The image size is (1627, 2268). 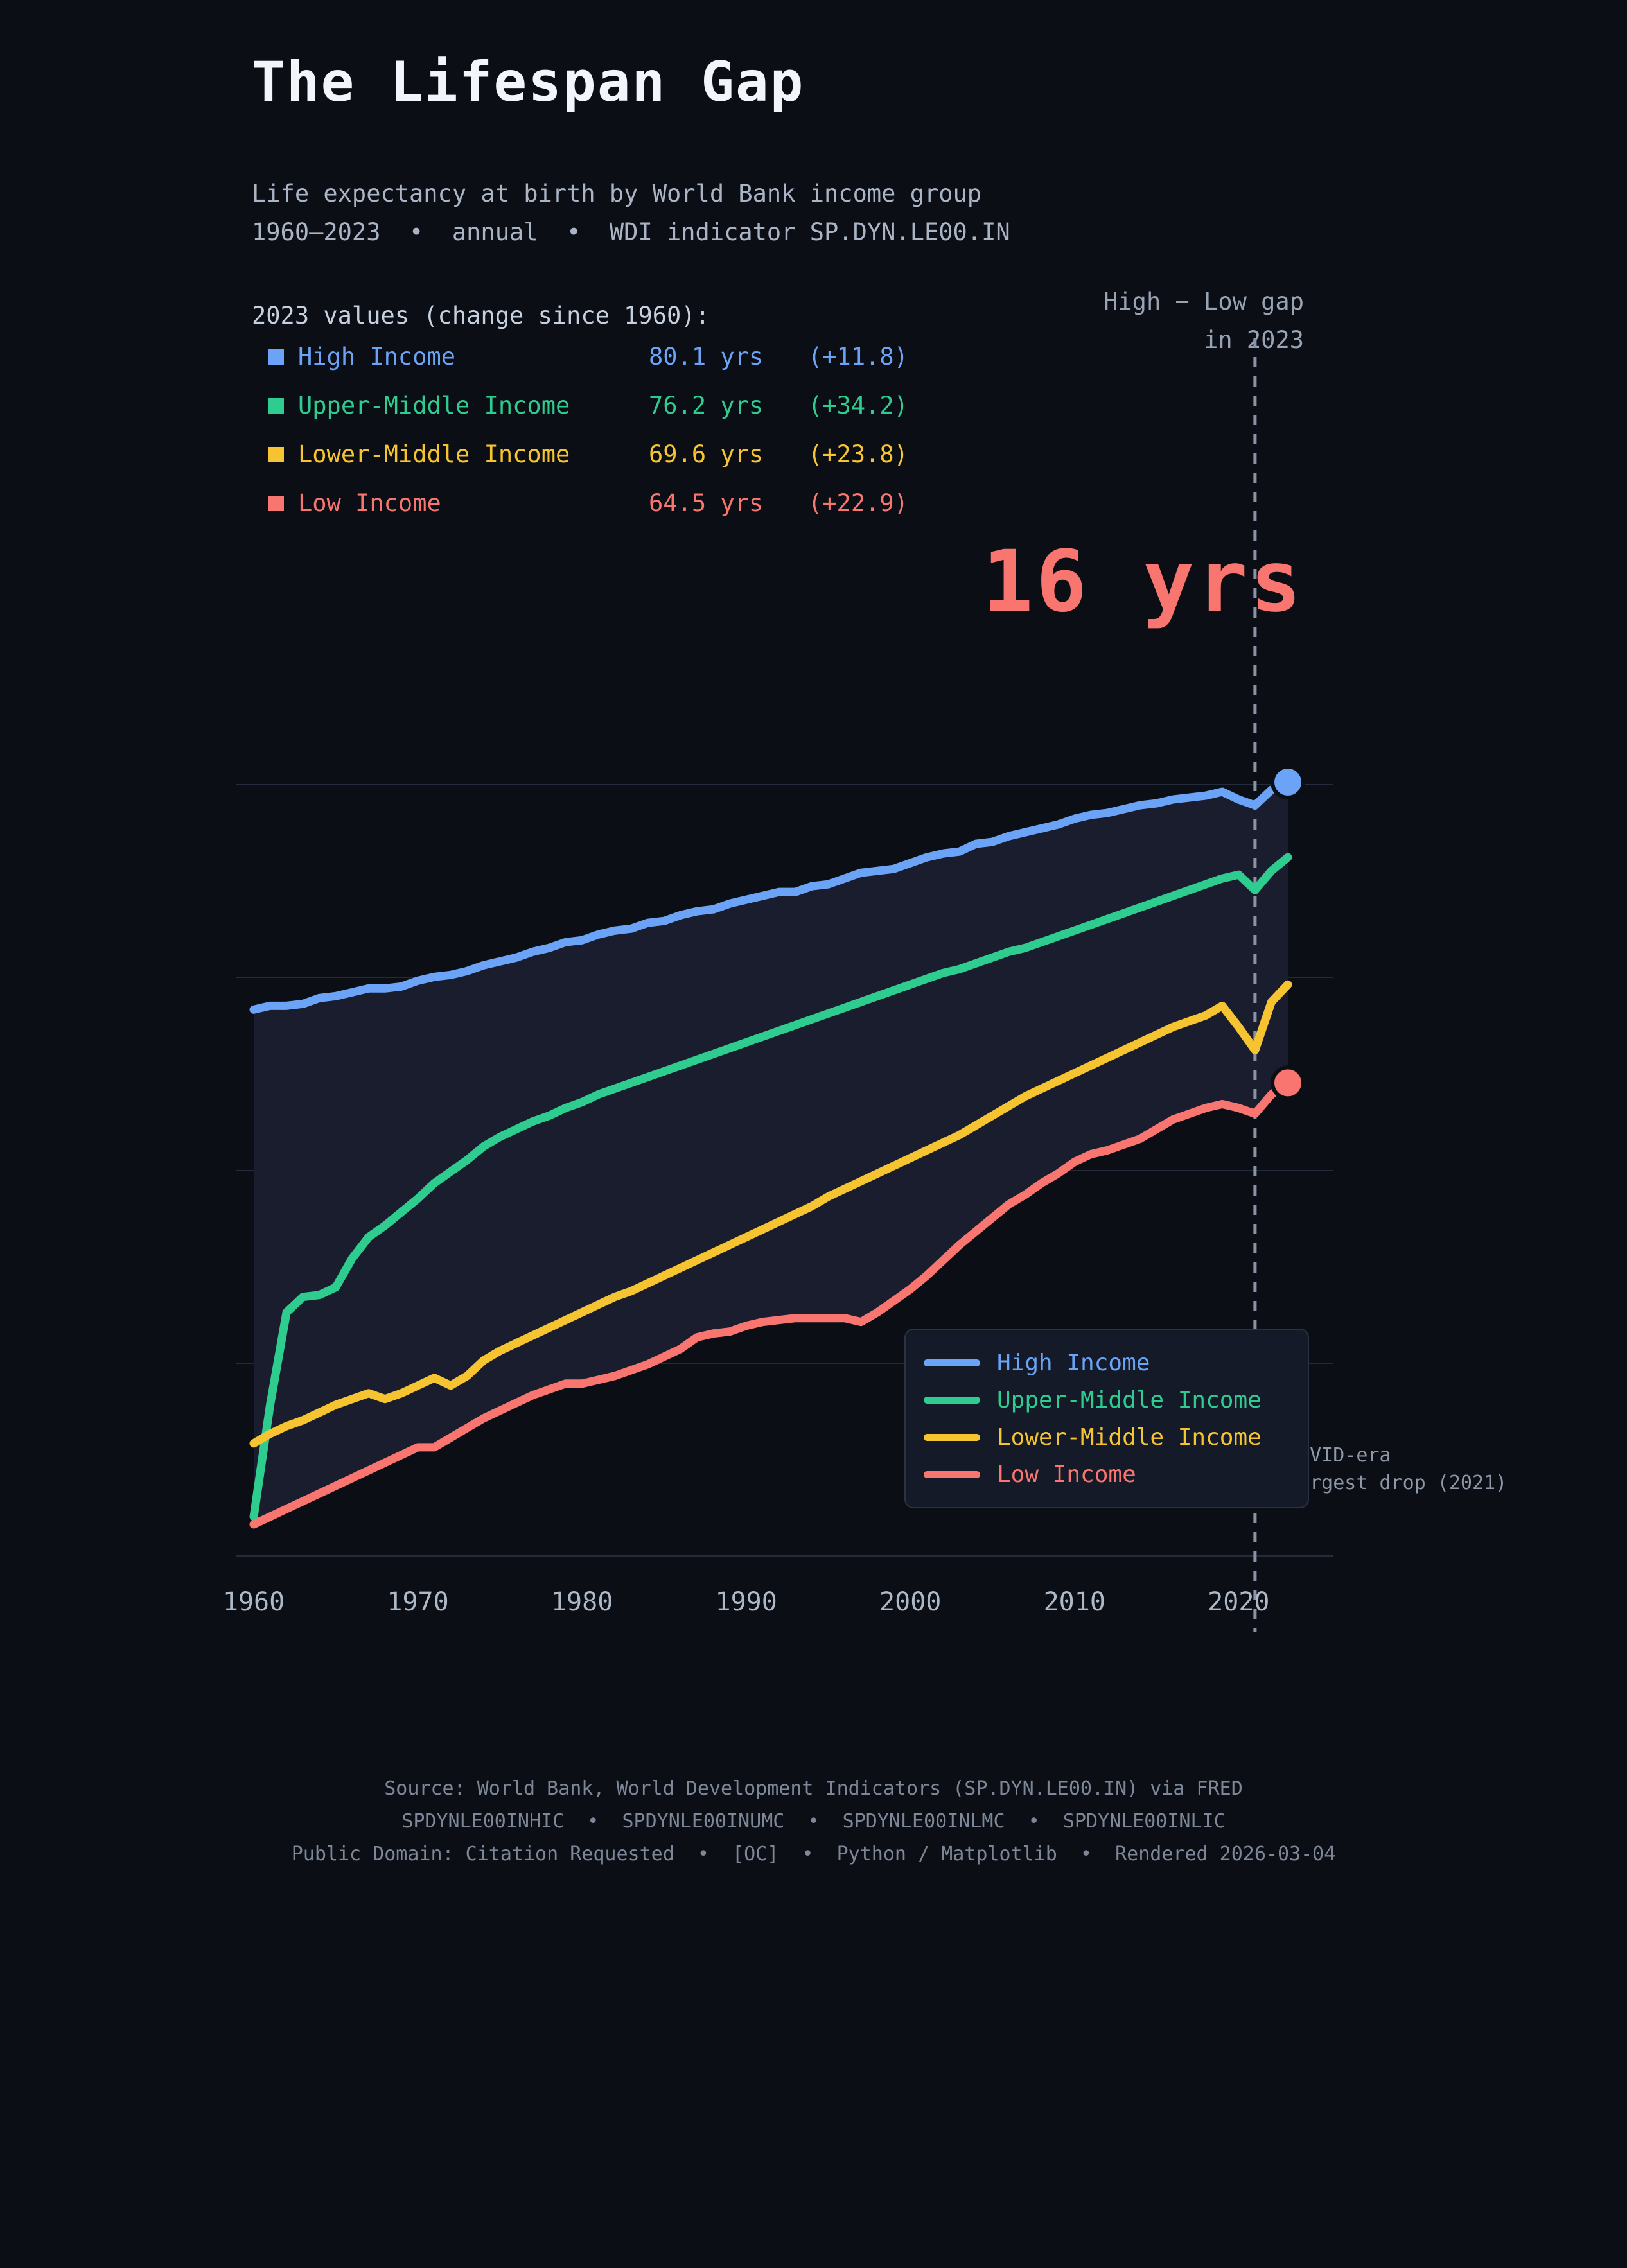 I want to click on gap-caption: High − Low gap in 2023, so click(x=1050, y=321).